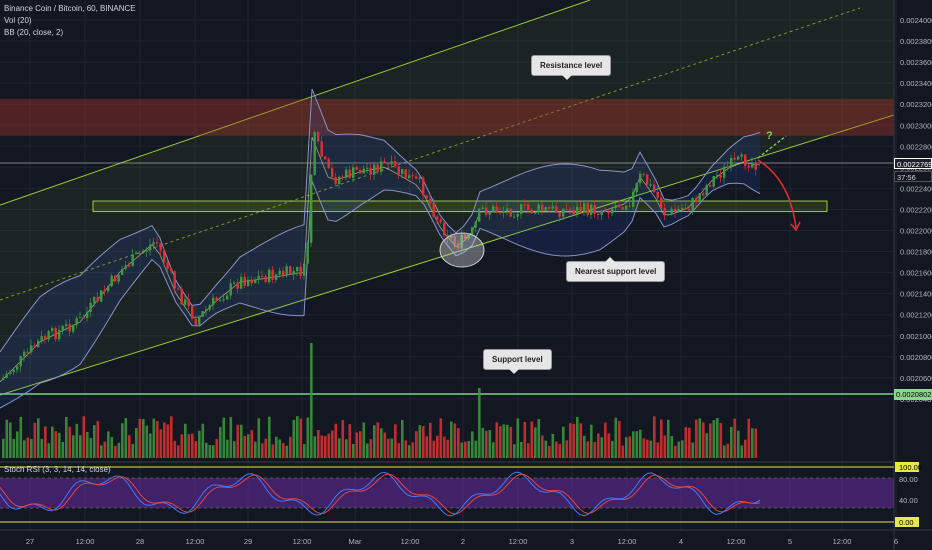 The image size is (932, 550). Describe the element at coordinates (795, 226) in the screenshot. I see `projection-down-arrowhead` at that location.